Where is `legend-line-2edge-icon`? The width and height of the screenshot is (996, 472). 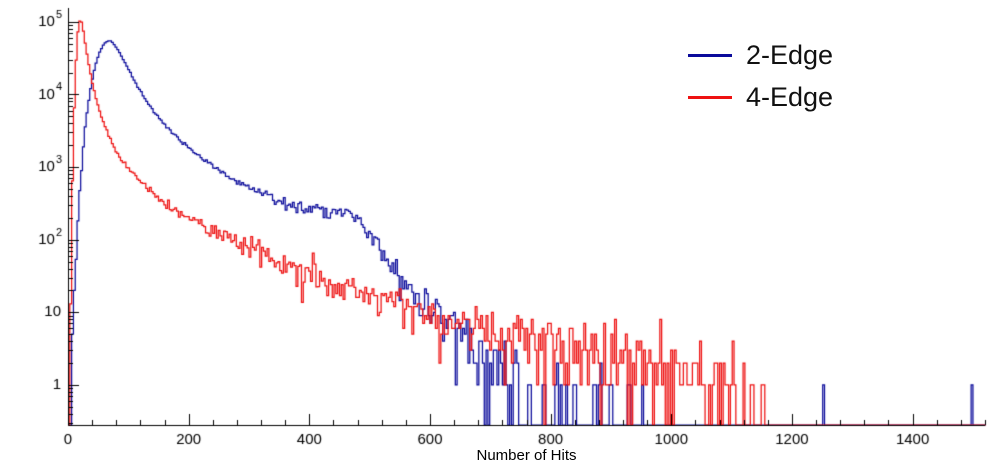 legend-line-2edge-icon is located at coordinates (710, 55).